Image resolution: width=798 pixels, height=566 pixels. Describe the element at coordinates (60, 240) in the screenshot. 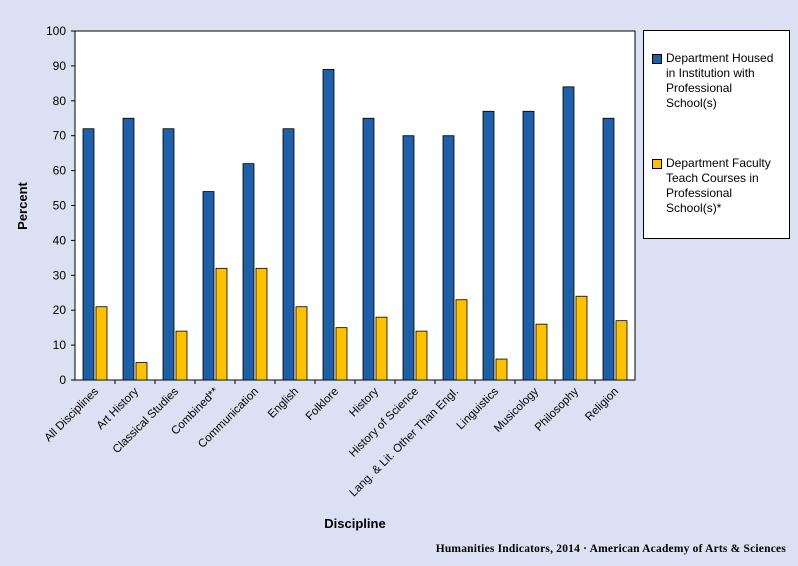

I see `y-tick-label: 40` at that location.